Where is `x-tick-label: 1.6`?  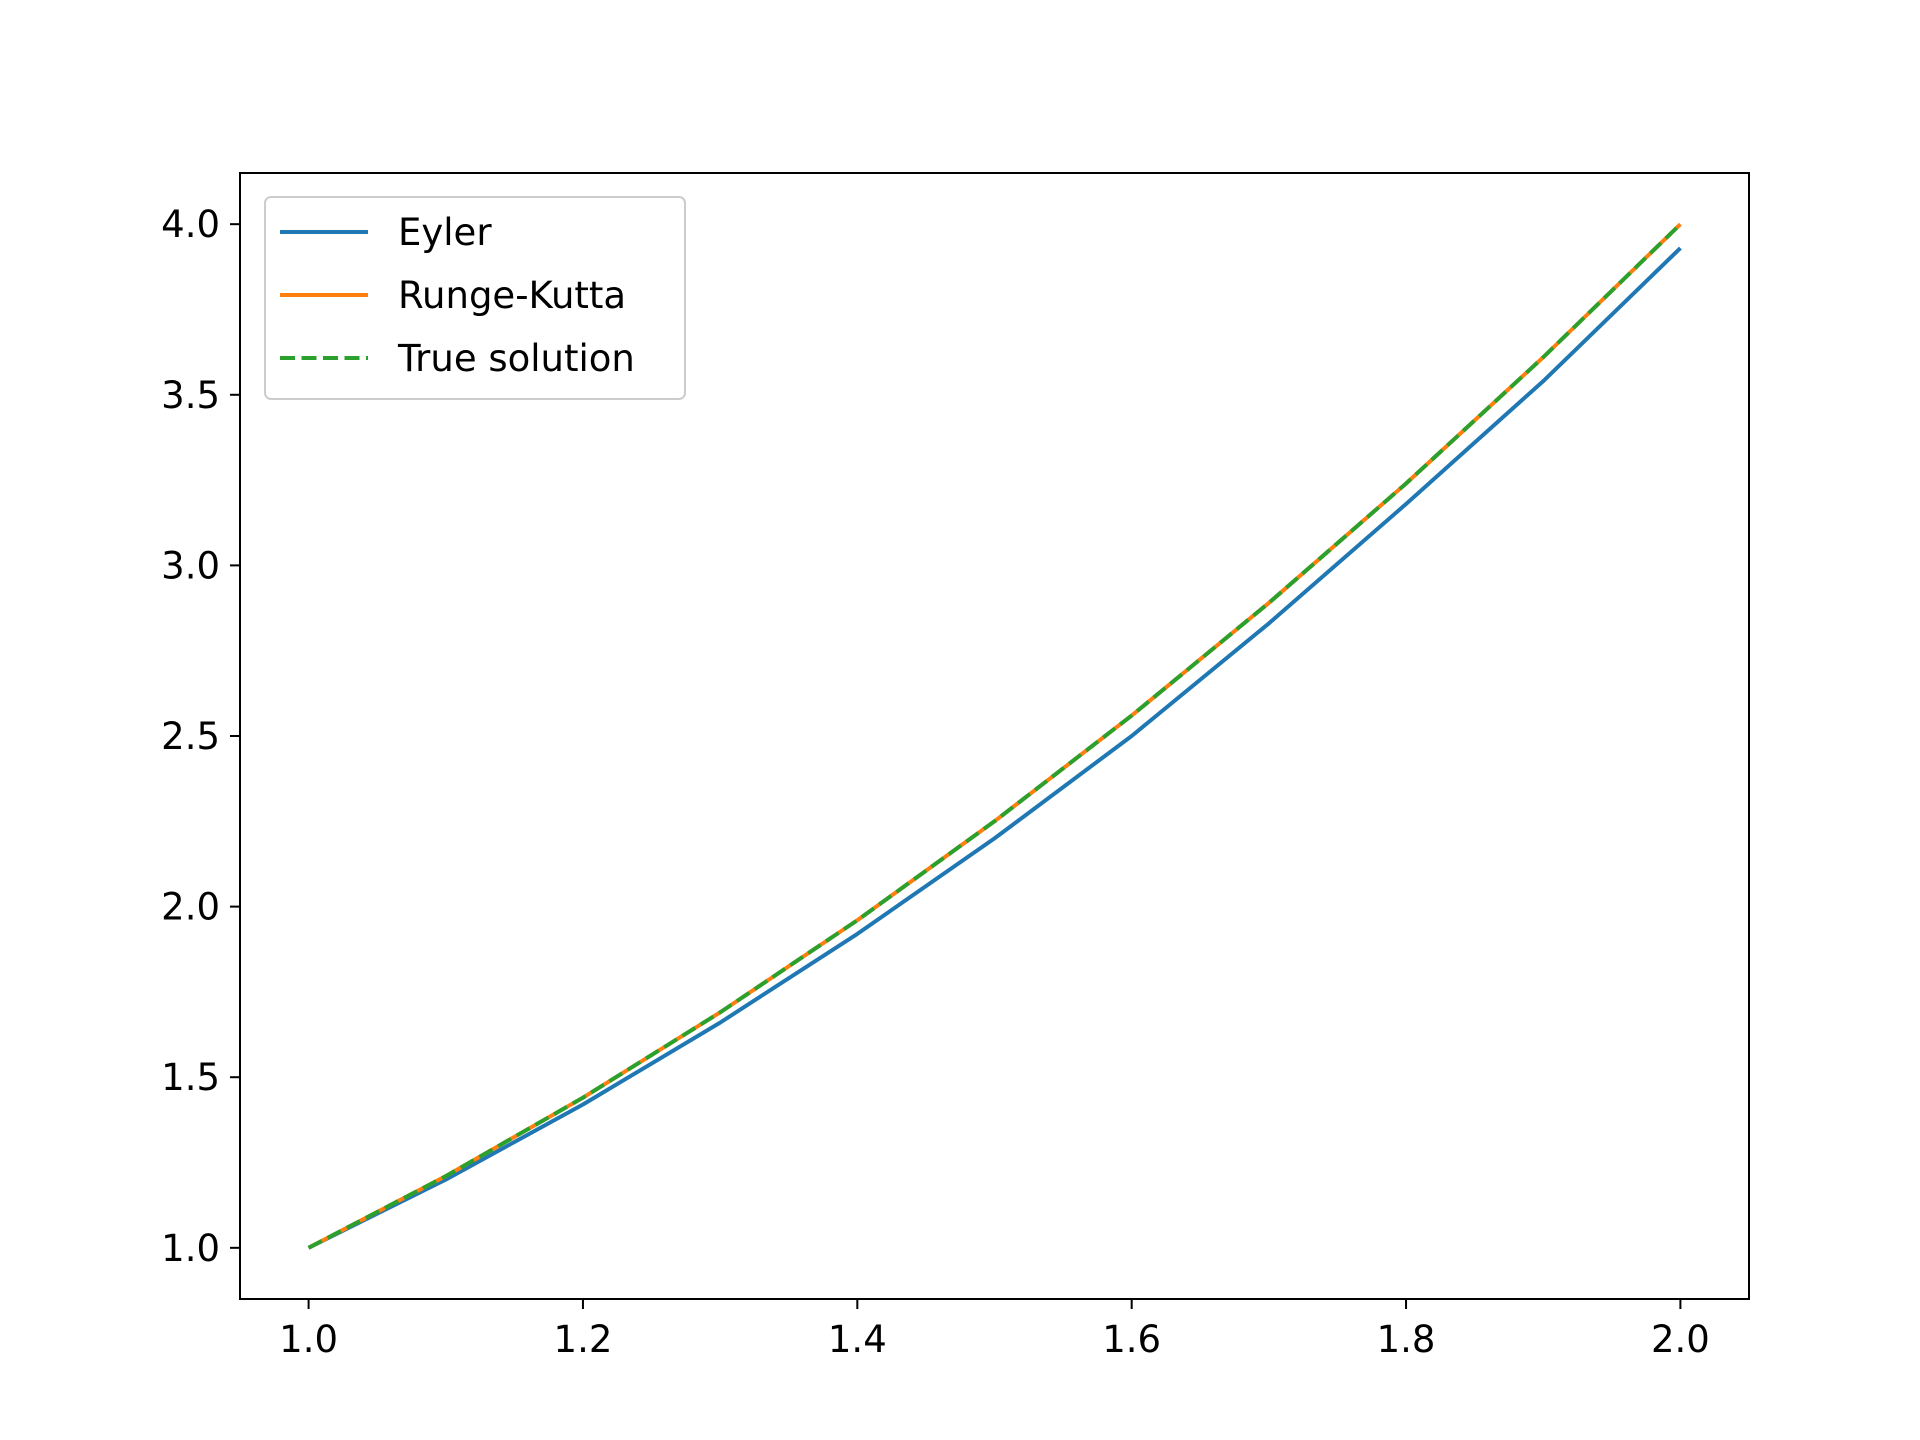 x-tick-label: 1.6 is located at coordinates (1131, 1339).